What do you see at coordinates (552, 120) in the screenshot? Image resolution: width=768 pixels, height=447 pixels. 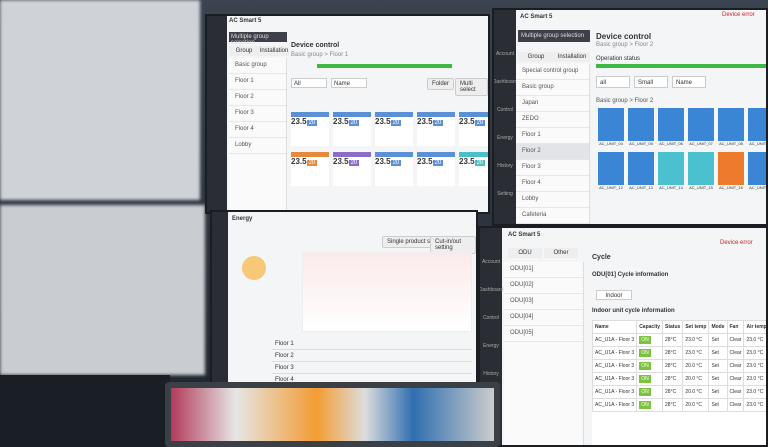 I see `tree-item: ZEDO` at bounding box center [552, 120].